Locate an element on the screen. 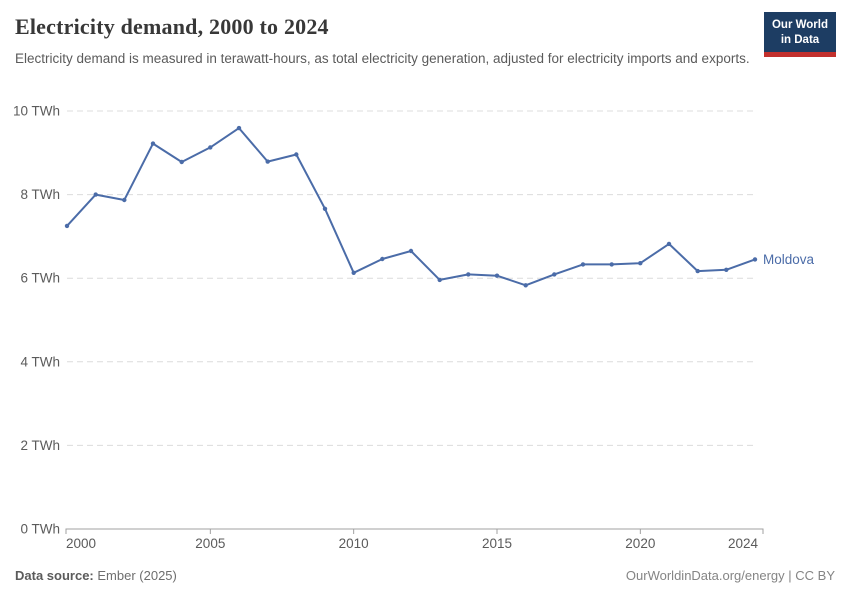 This screenshot has height=600, width=850. y-tick-label: 8 TWh is located at coordinates (40, 194).